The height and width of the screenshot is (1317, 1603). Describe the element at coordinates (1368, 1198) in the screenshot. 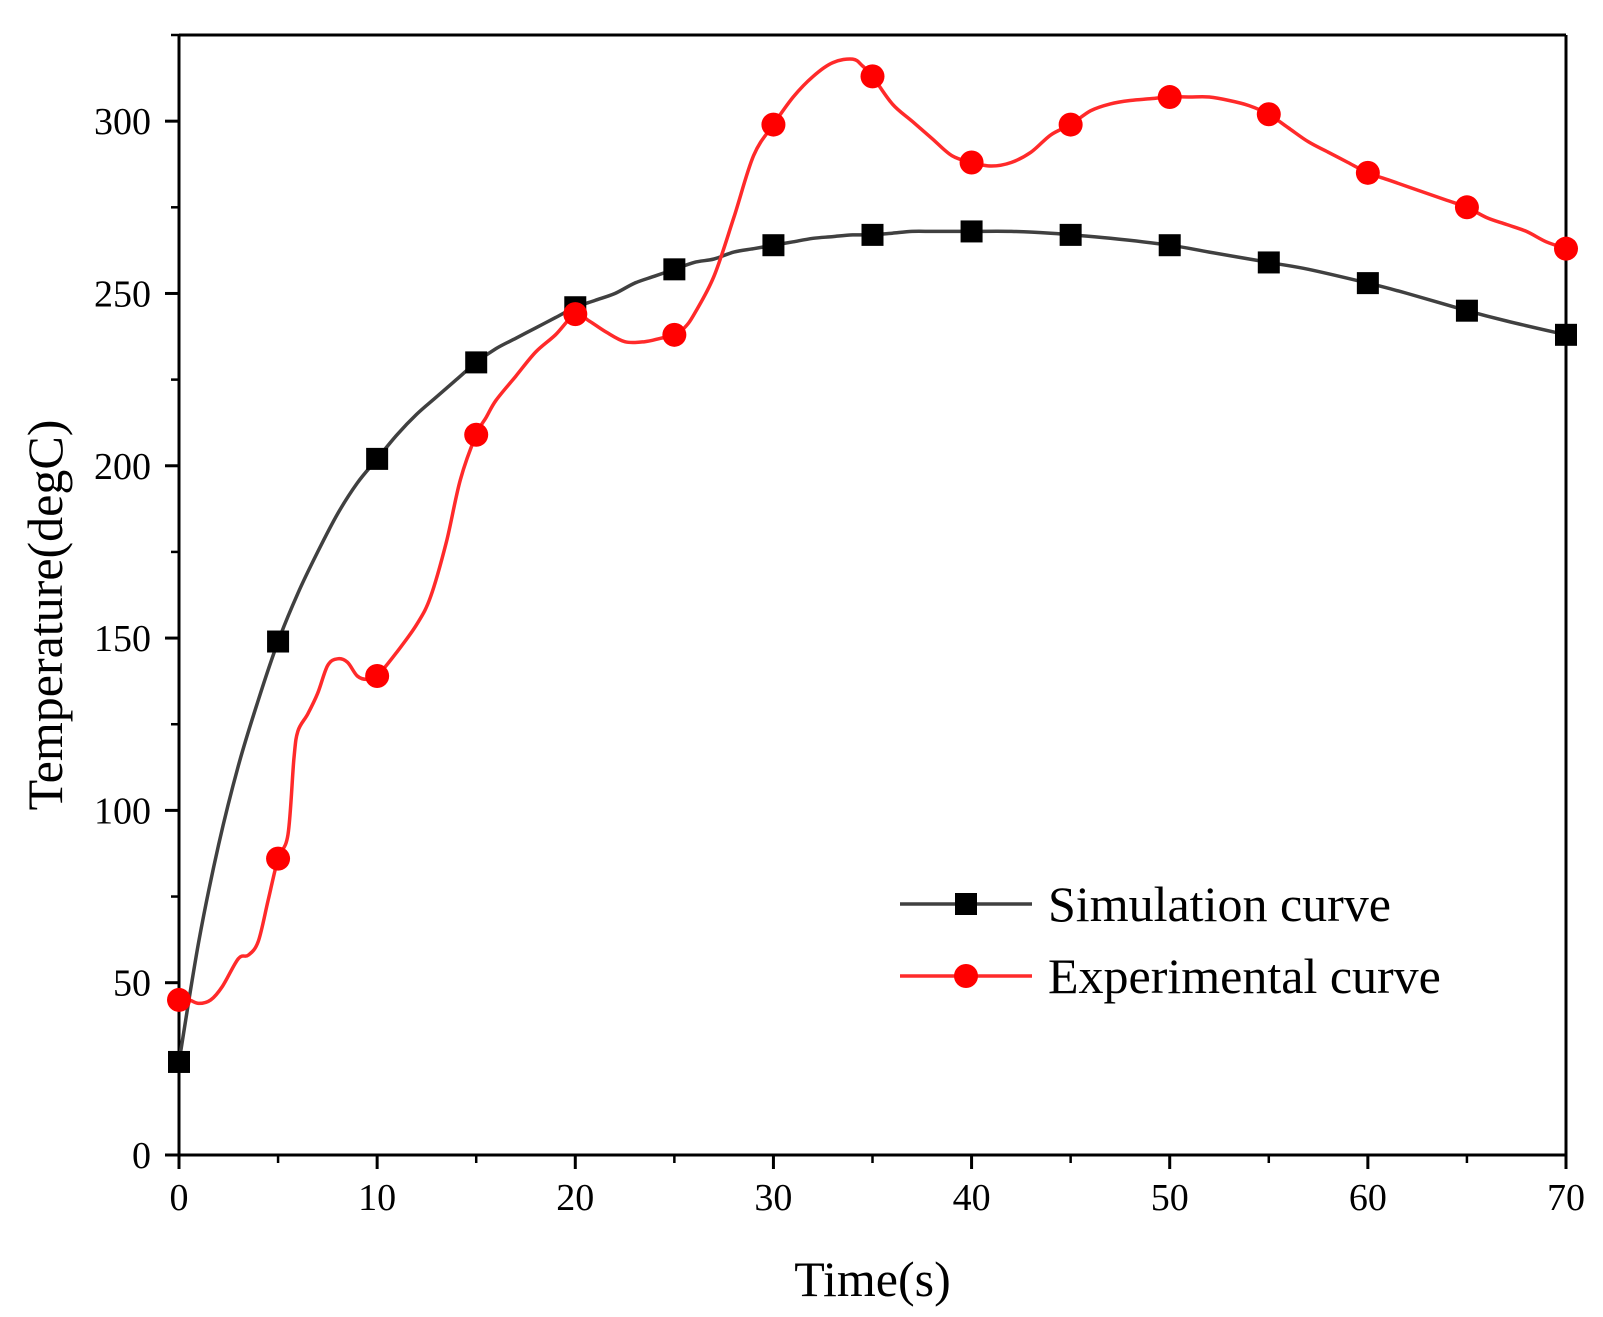

I see `x-tick-label: 60` at that location.